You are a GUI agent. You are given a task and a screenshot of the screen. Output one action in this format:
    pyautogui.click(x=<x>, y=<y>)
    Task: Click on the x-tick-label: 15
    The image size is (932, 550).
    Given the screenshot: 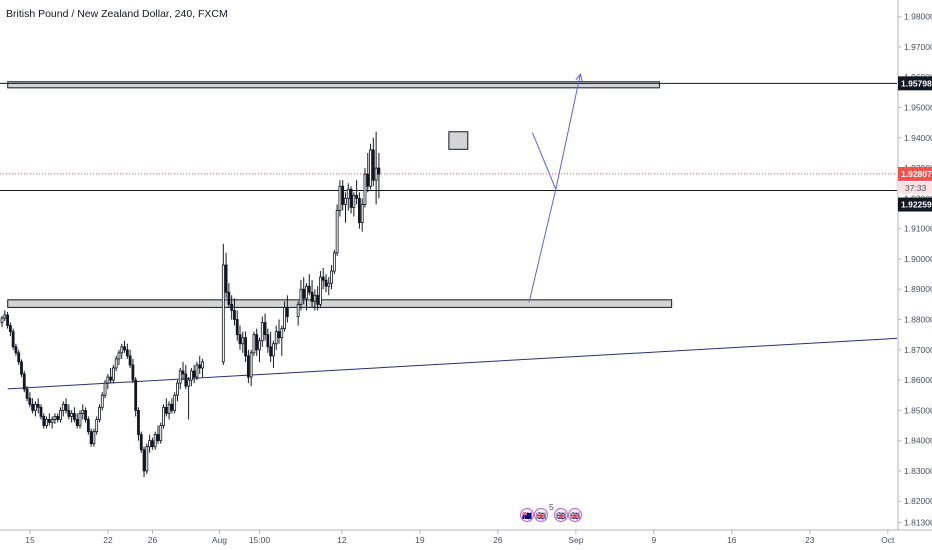 What is the action you would take?
    pyautogui.click(x=30, y=540)
    